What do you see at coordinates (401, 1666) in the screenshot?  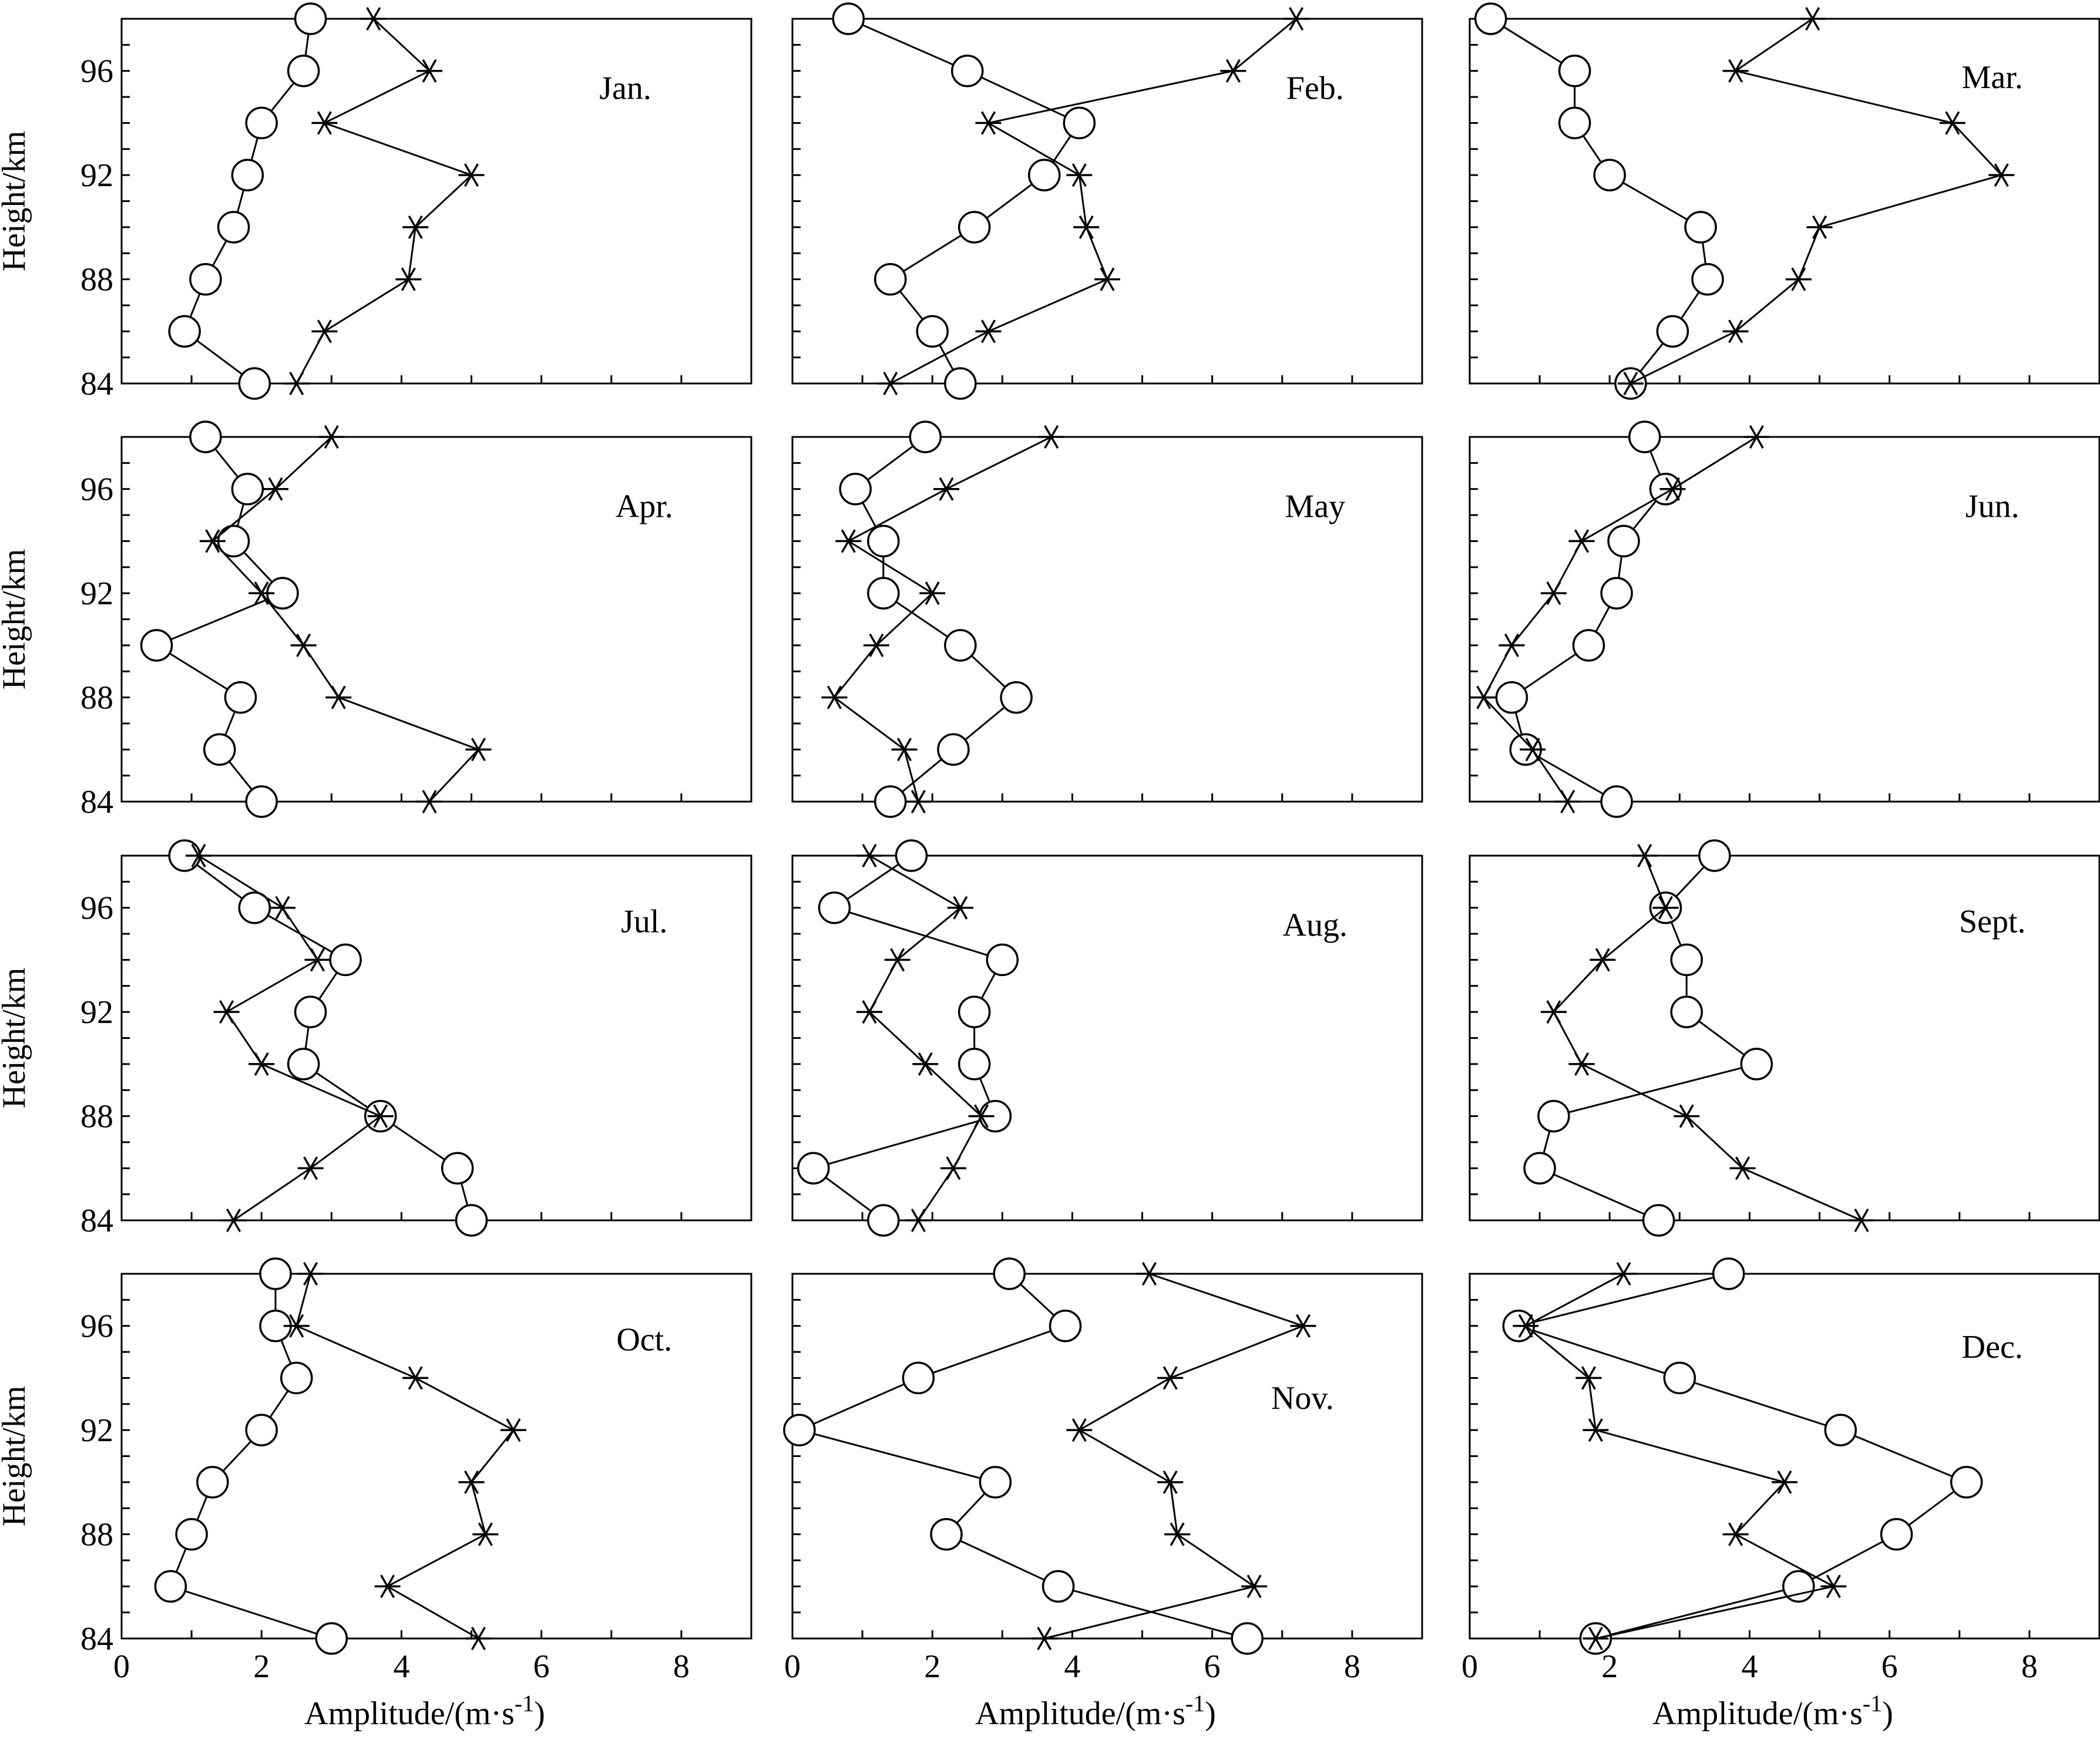 I see `x-tick-label: 4` at bounding box center [401, 1666].